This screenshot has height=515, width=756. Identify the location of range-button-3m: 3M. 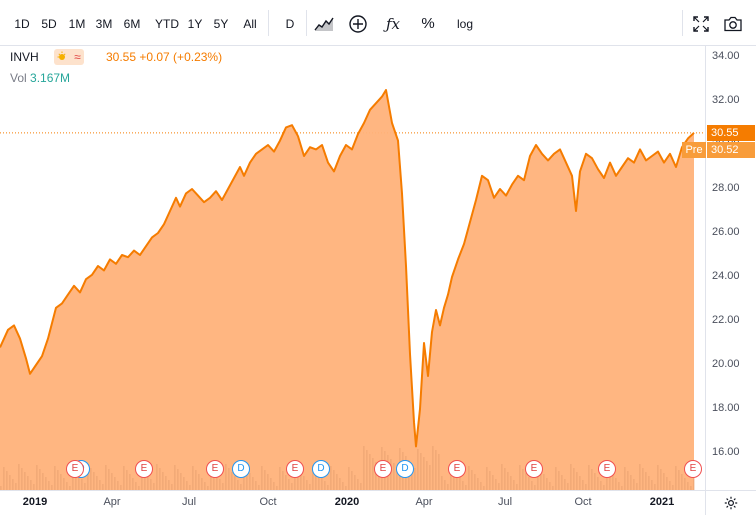
(104, 24).